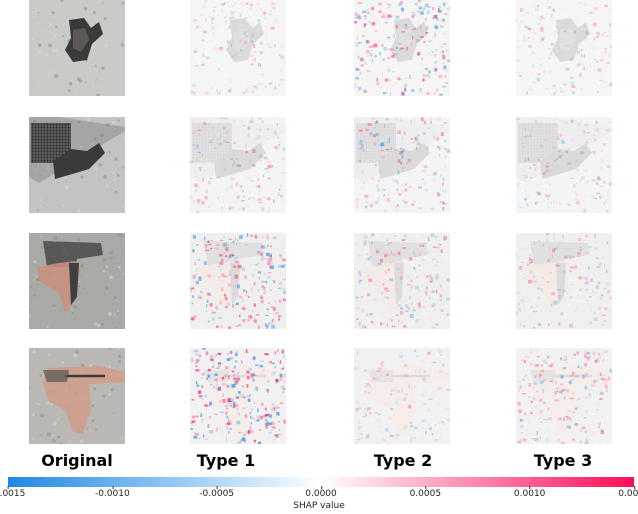  What do you see at coordinates (563, 460) in the screenshot?
I see `col-label-type3: Type 3` at bounding box center [563, 460].